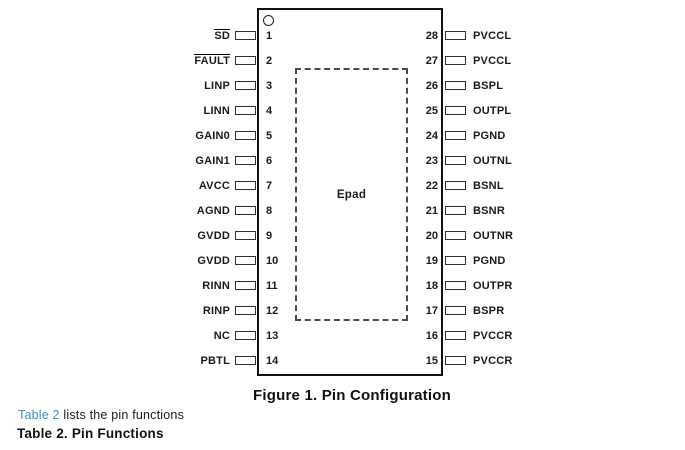 The width and height of the screenshot is (685, 450). Describe the element at coordinates (489, 311) in the screenshot. I see `pin-label-bspr-17: BSPR` at that location.